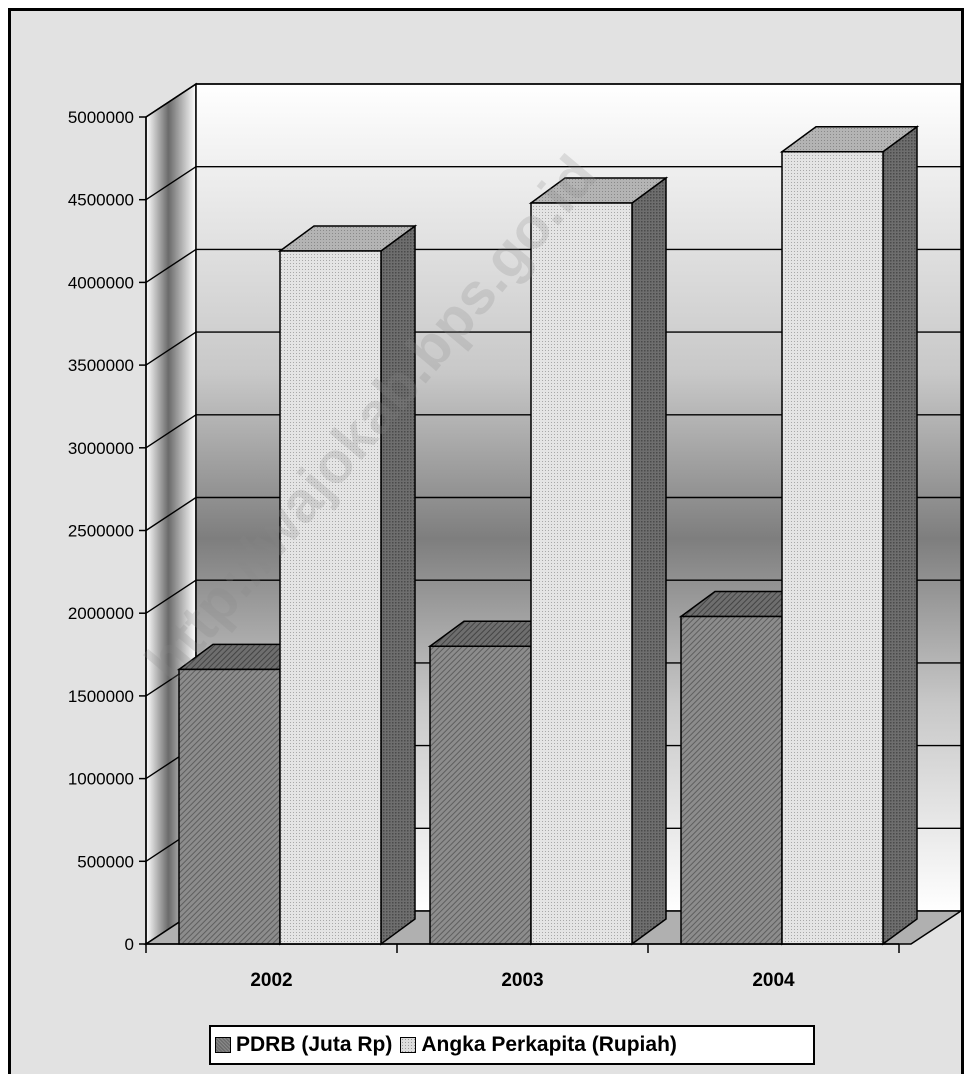 The height and width of the screenshot is (1077, 974). I want to click on x-category-label: 2002, so click(271, 980).